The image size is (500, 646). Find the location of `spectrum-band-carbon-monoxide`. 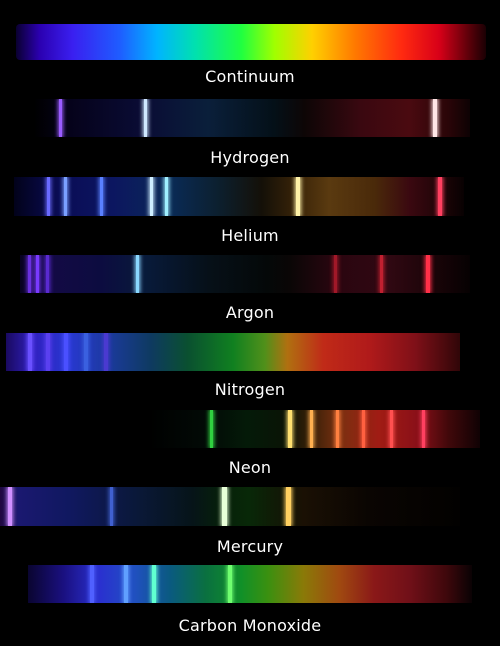

spectrum-band-carbon-monoxide is located at coordinates (250, 584).